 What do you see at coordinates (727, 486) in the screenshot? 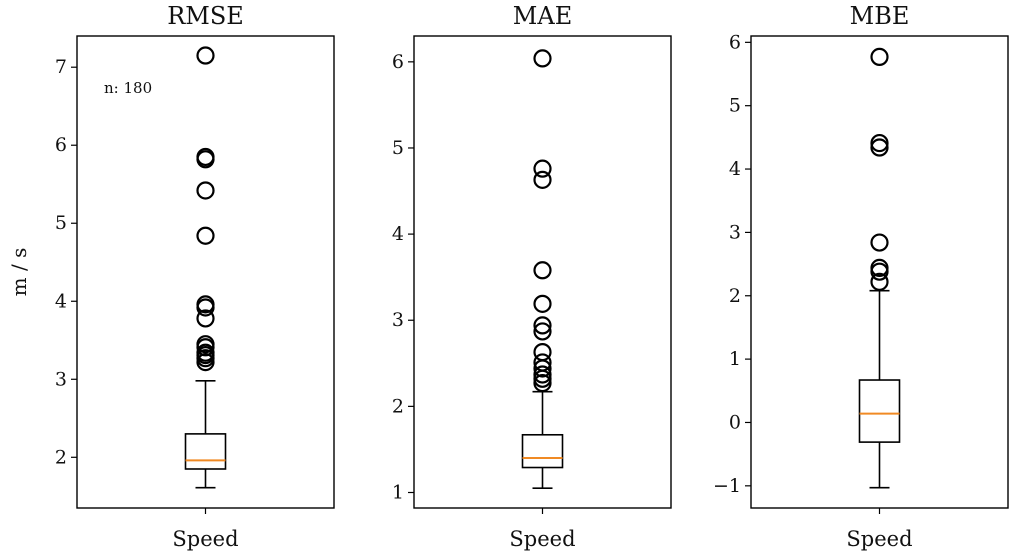
I see `y-tick-label: −1` at bounding box center [727, 486].